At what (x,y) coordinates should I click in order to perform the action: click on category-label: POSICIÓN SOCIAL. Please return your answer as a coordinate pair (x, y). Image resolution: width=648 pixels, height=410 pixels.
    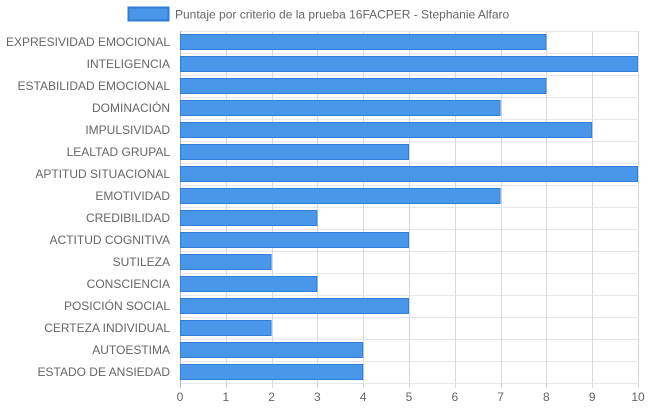
    Looking at the image, I should click on (117, 305).